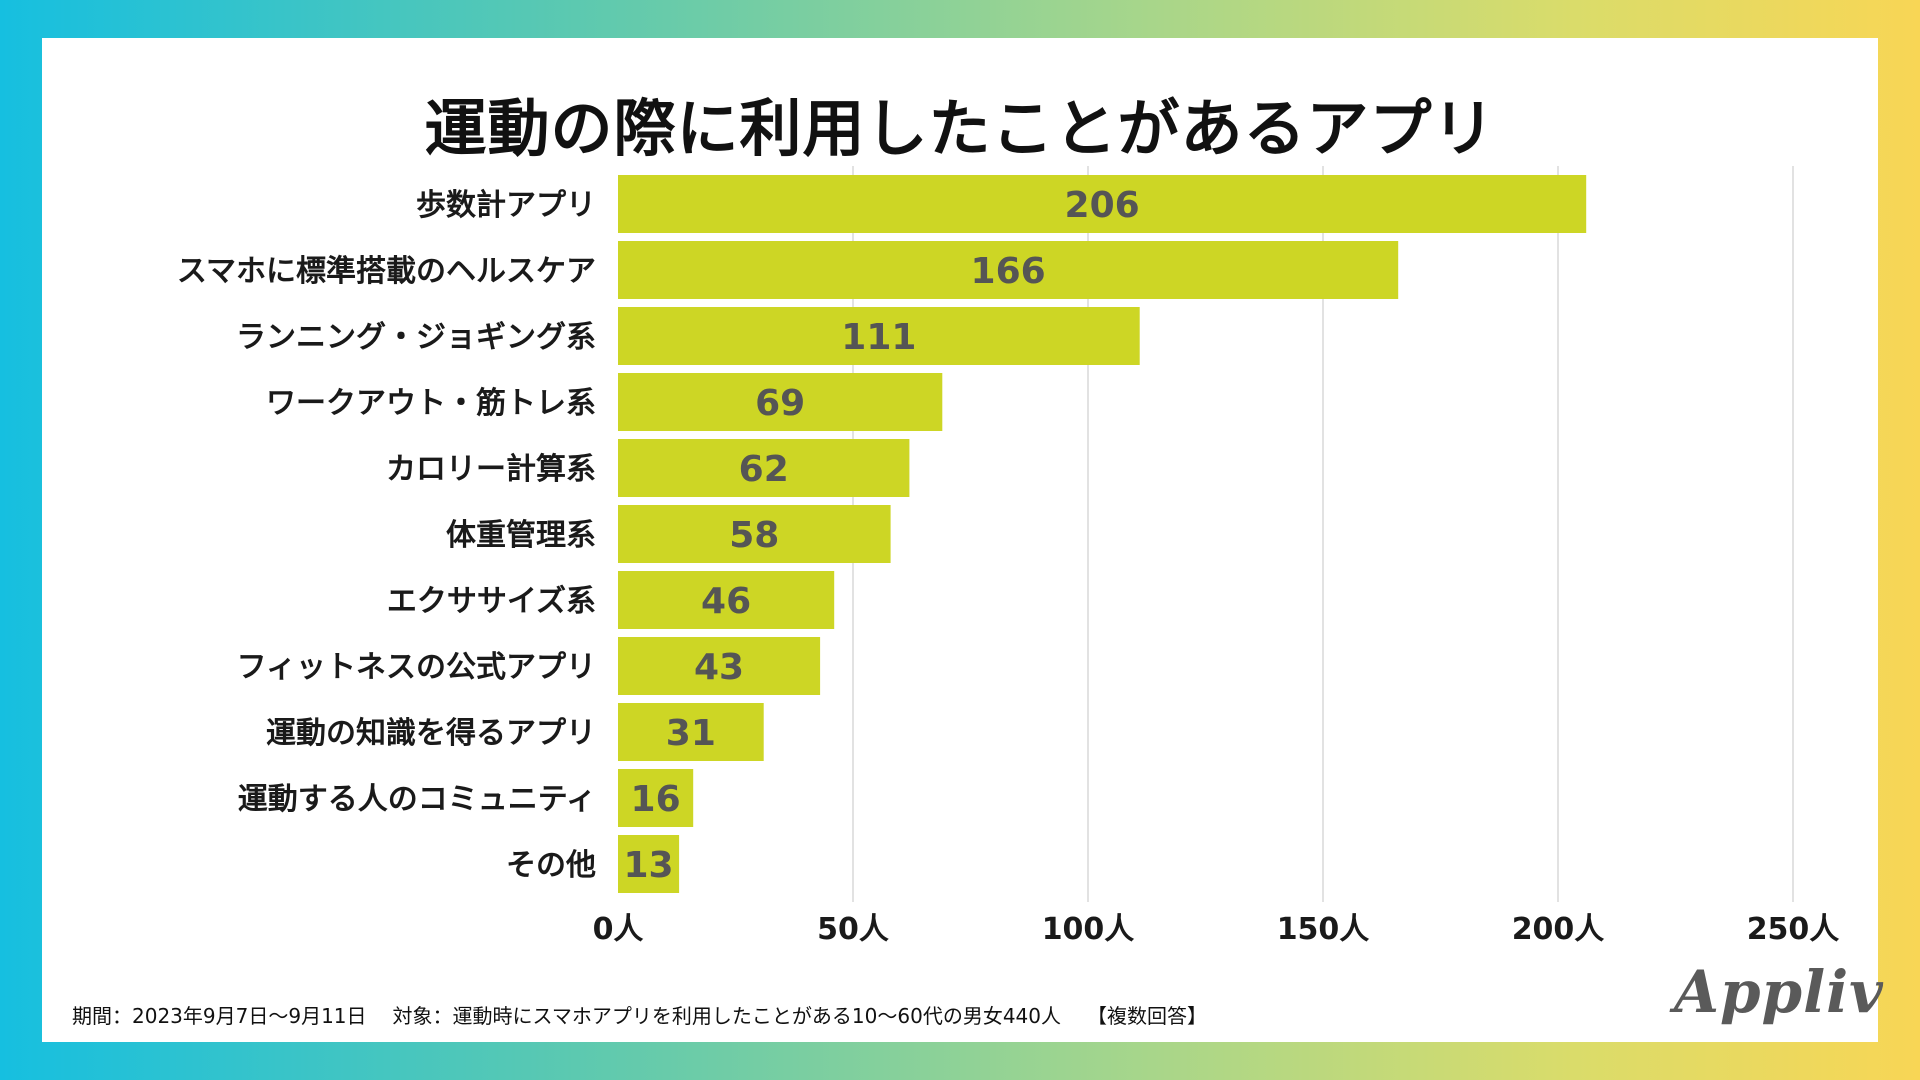 The height and width of the screenshot is (1080, 1920). I want to click on bar-value-label: 16, so click(656, 799).